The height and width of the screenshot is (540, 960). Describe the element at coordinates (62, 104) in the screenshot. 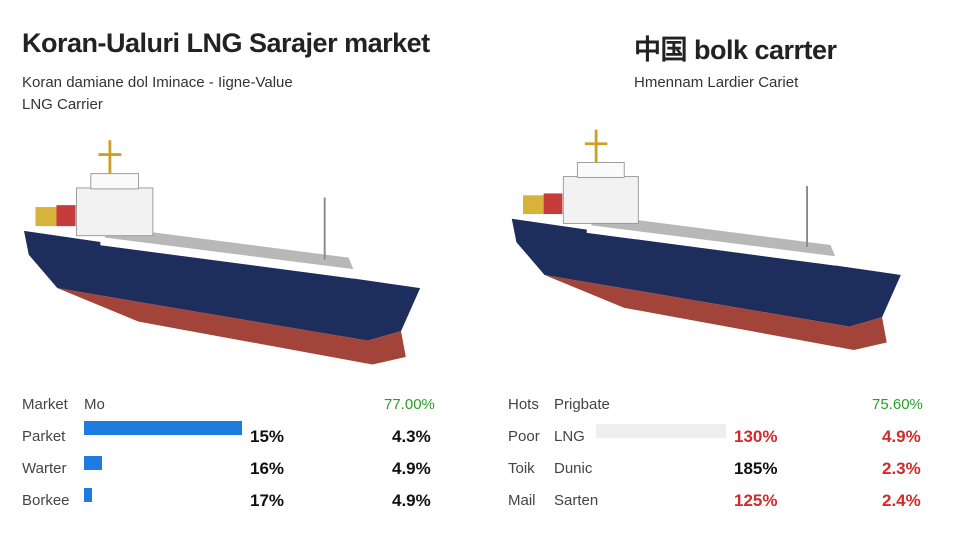

I see `caption: LNG Carrier` at that location.